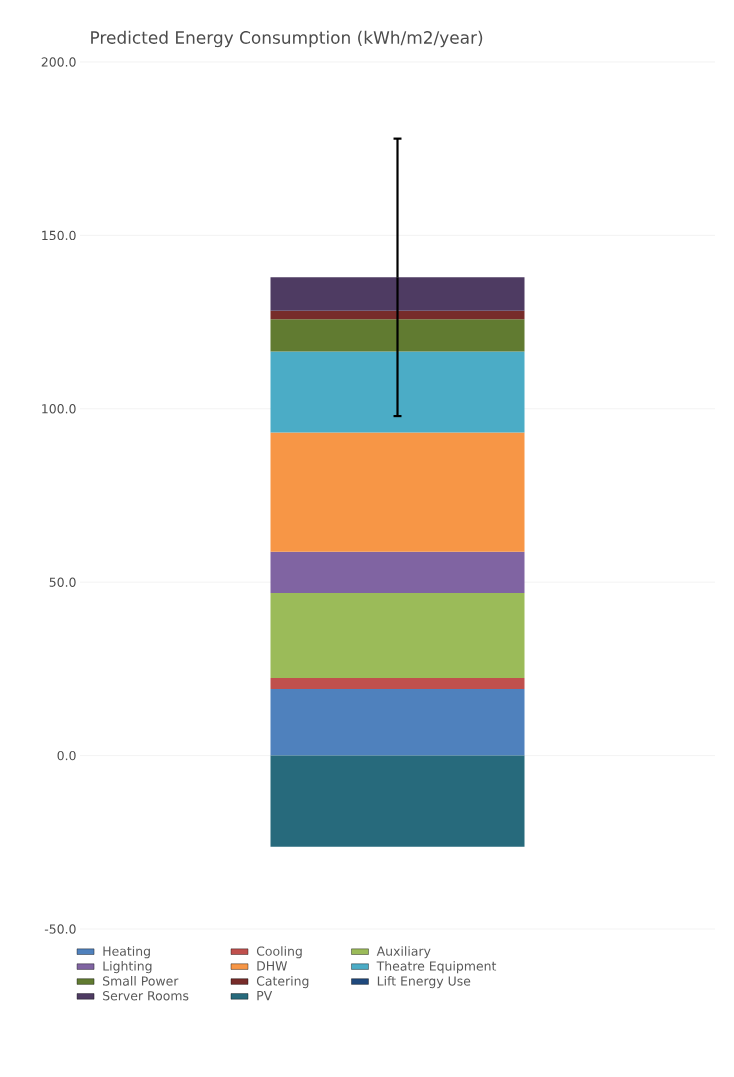  I want to click on legend-label: Heating, so click(126, 952).